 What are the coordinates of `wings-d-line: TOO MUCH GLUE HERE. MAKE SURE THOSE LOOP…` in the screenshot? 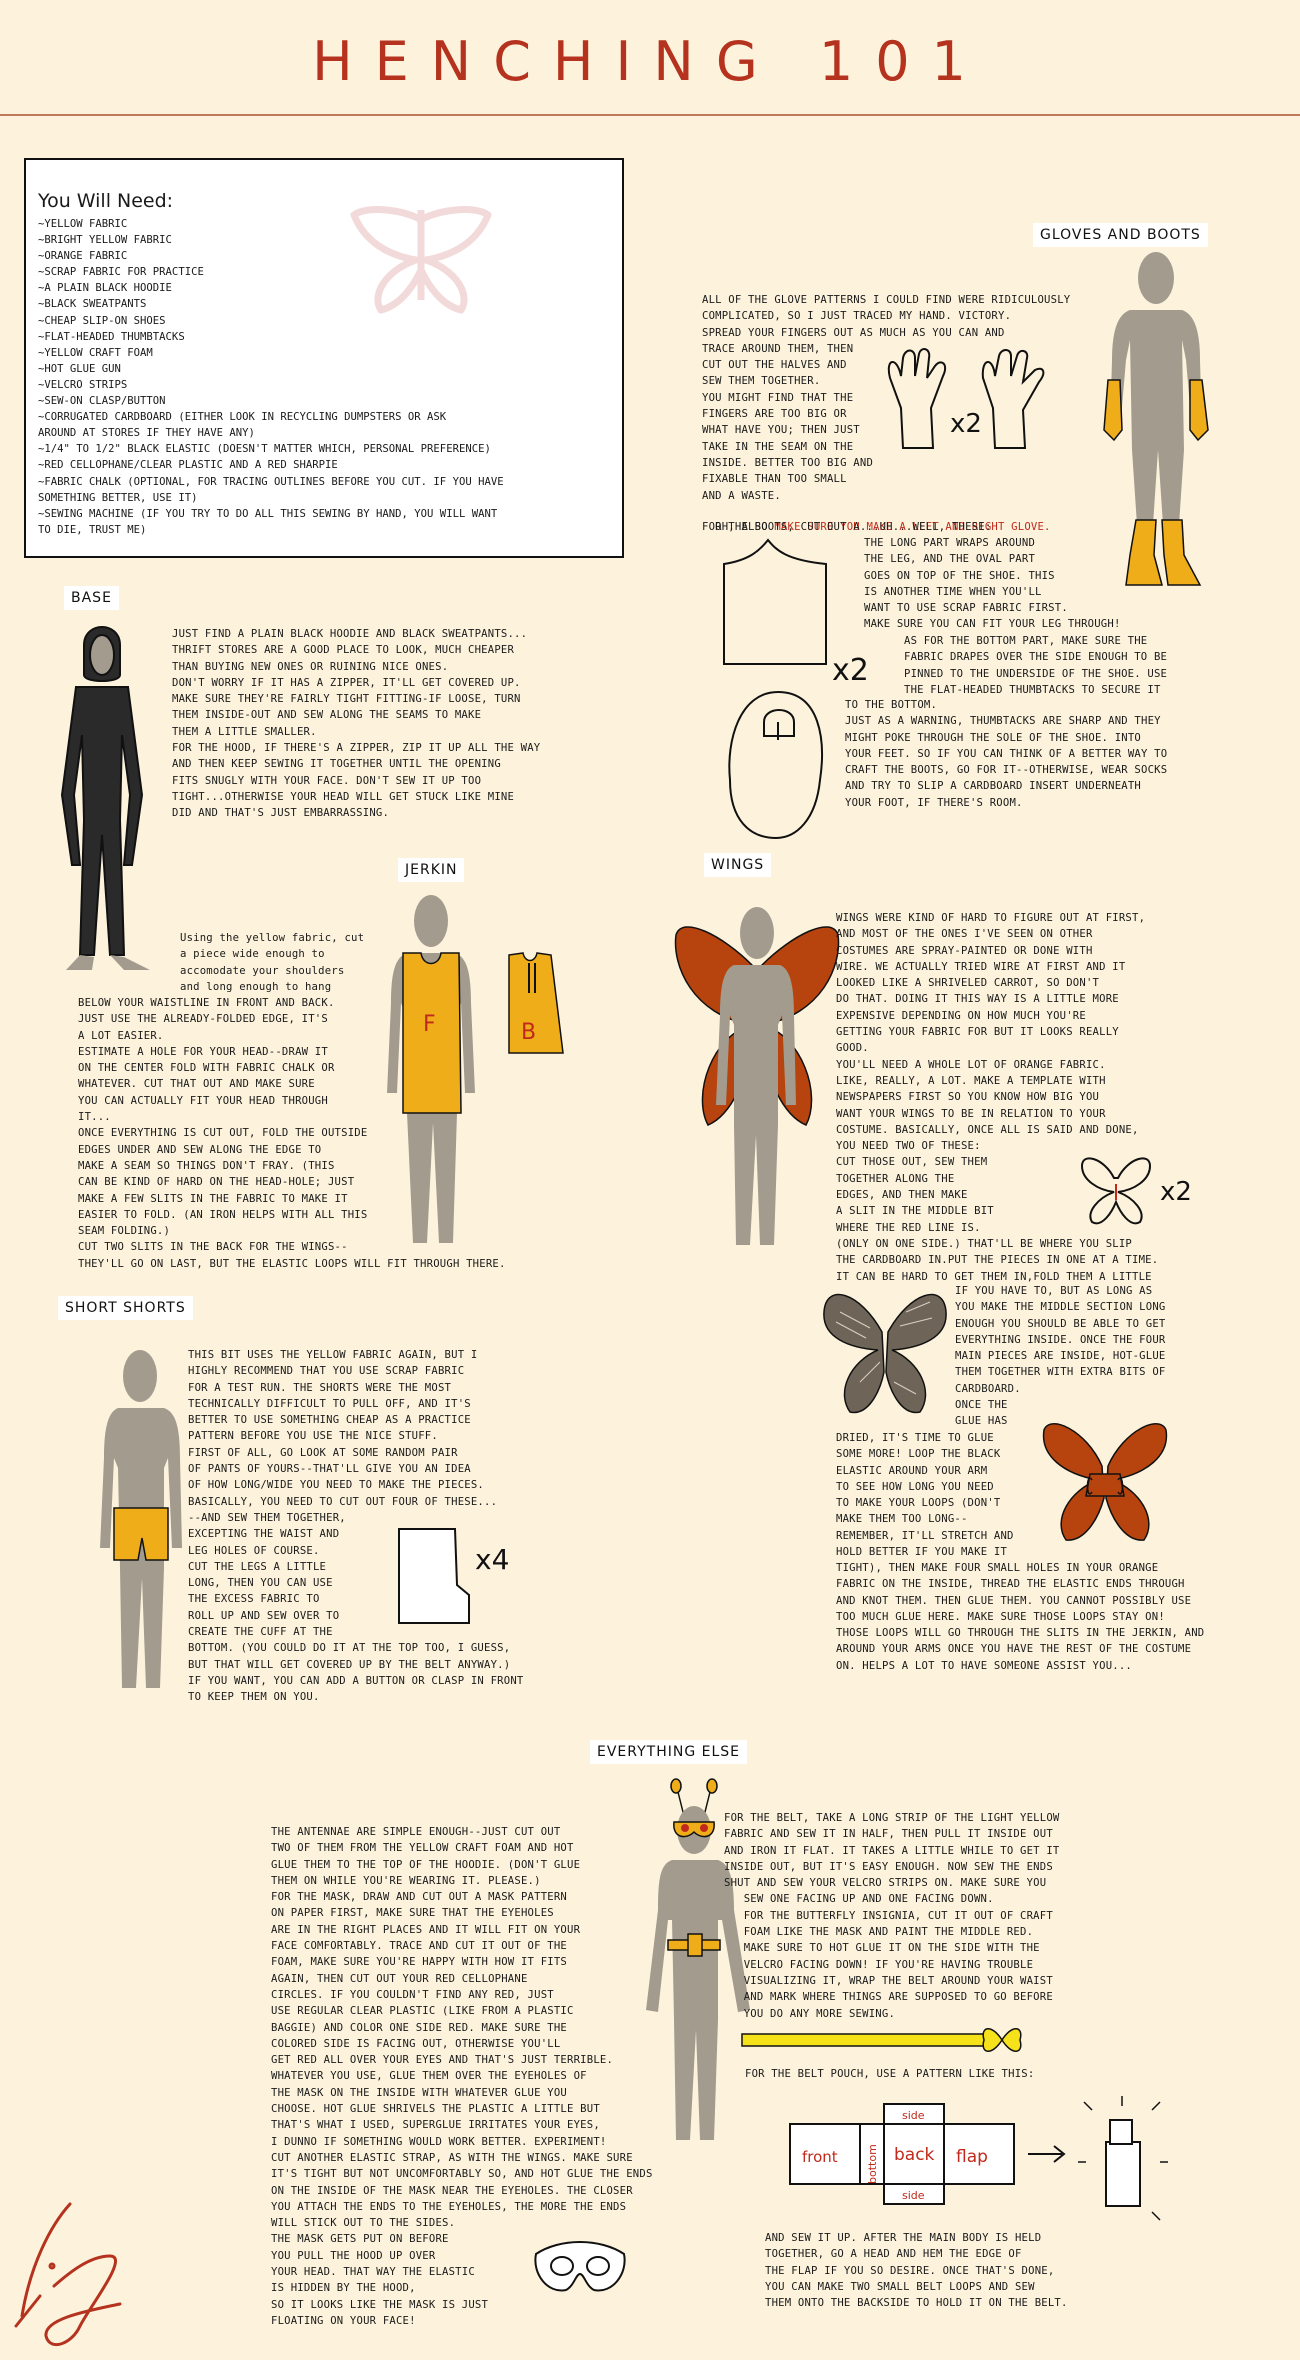 It's located at (1000, 1616).